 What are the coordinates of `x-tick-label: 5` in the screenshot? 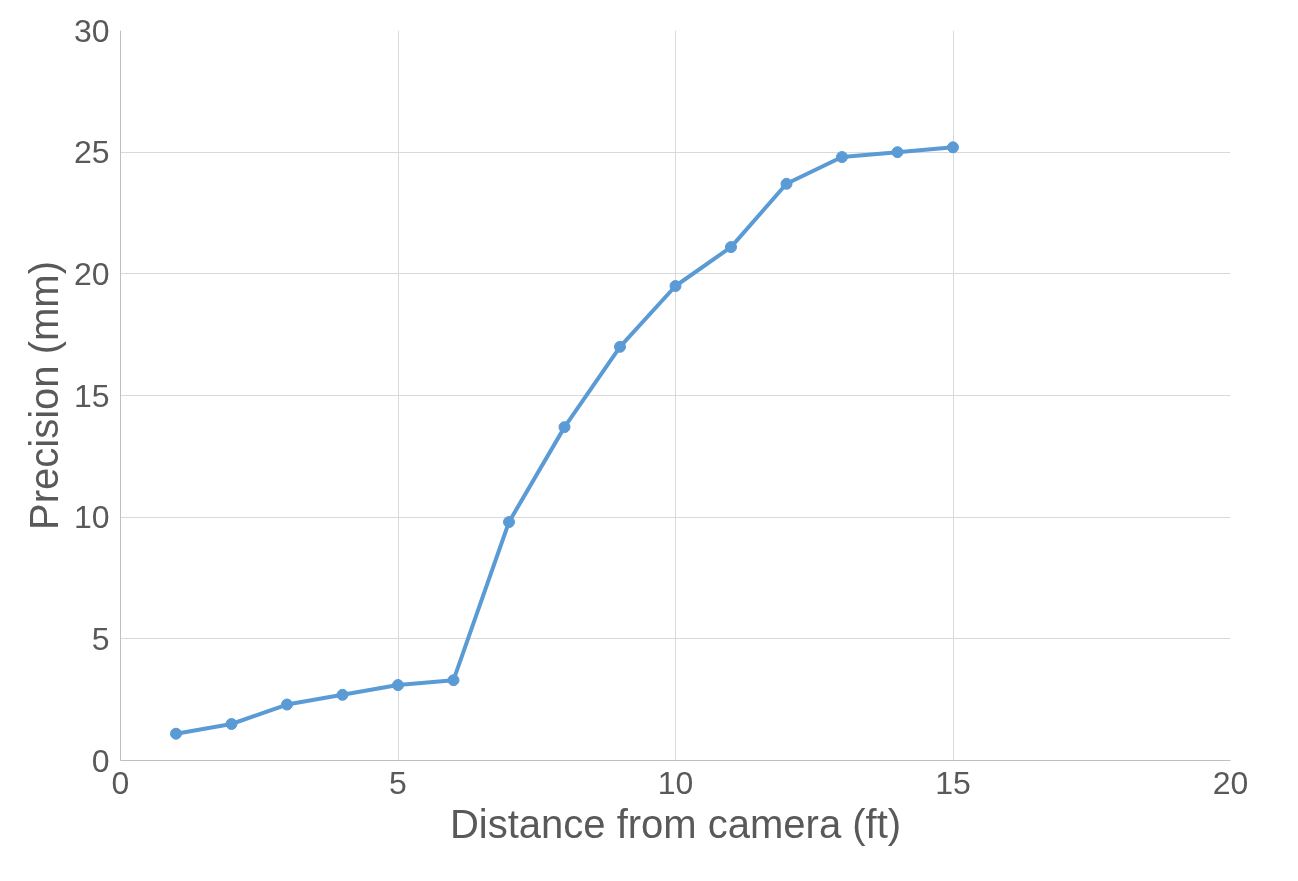 It's located at (398, 782).